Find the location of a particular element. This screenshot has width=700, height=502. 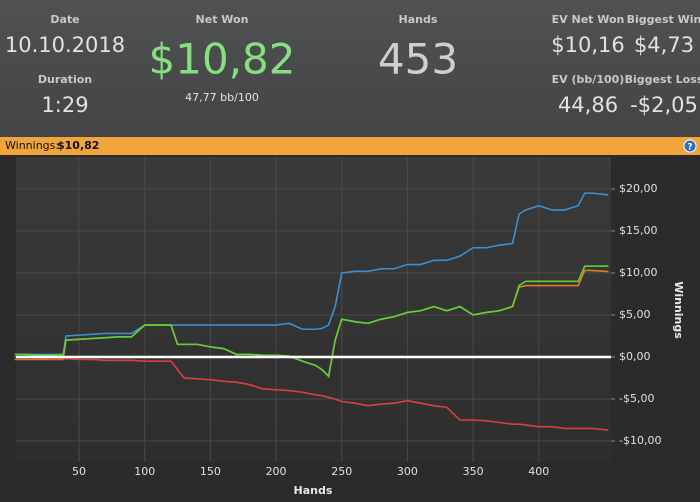

bar-value: $10,82 is located at coordinates (78, 145).